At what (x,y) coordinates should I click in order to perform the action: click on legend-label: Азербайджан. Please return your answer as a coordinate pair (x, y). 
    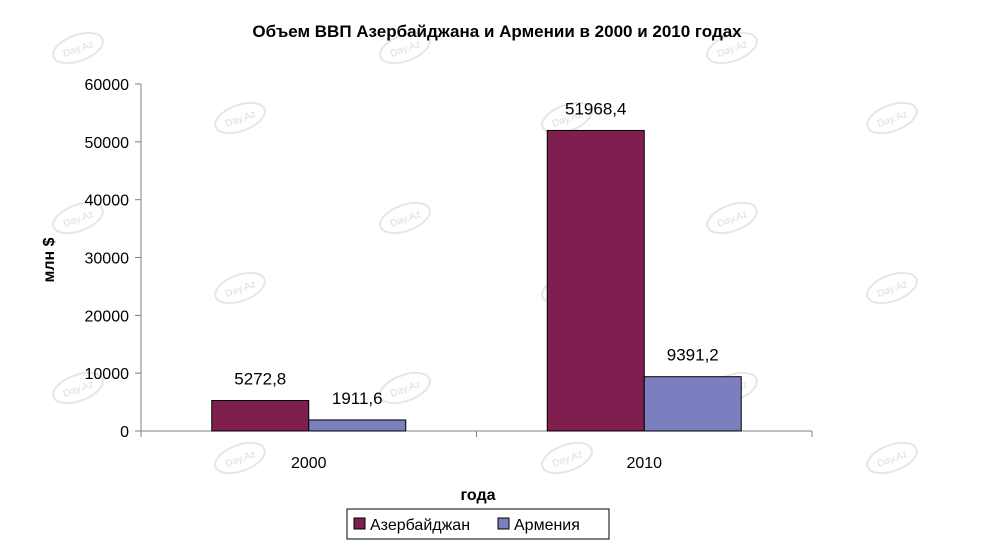
    Looking at the image, I should click on (420, 525).